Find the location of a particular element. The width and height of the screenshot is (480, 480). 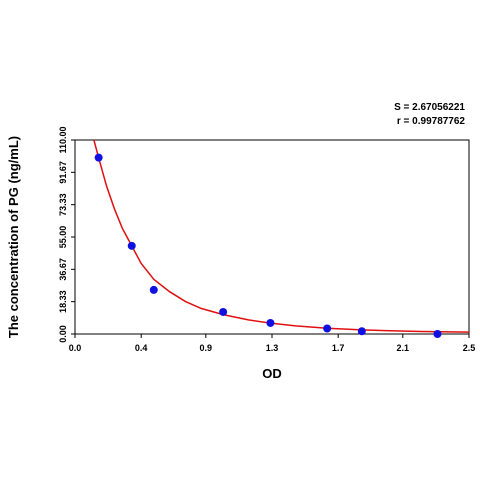

y-tick-label: 55.00 is located at coordinates (63, 237).